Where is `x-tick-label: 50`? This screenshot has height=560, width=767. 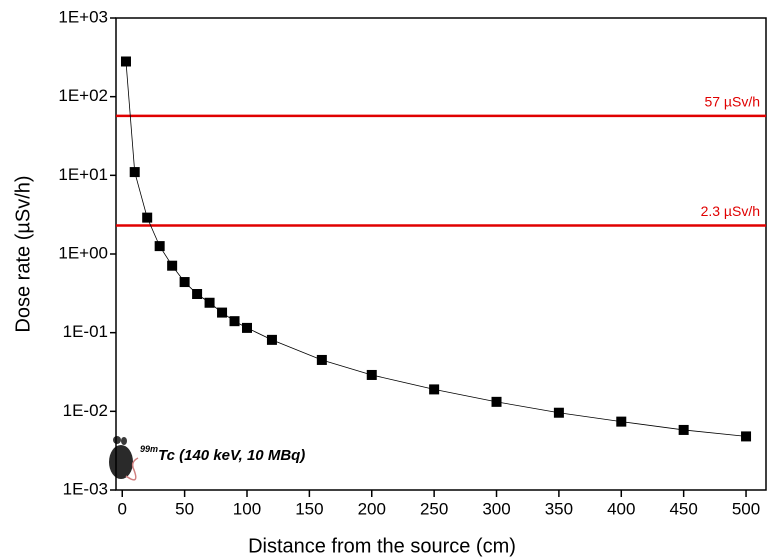
x-tick-label: 50 is located at coordinates (184, 508).